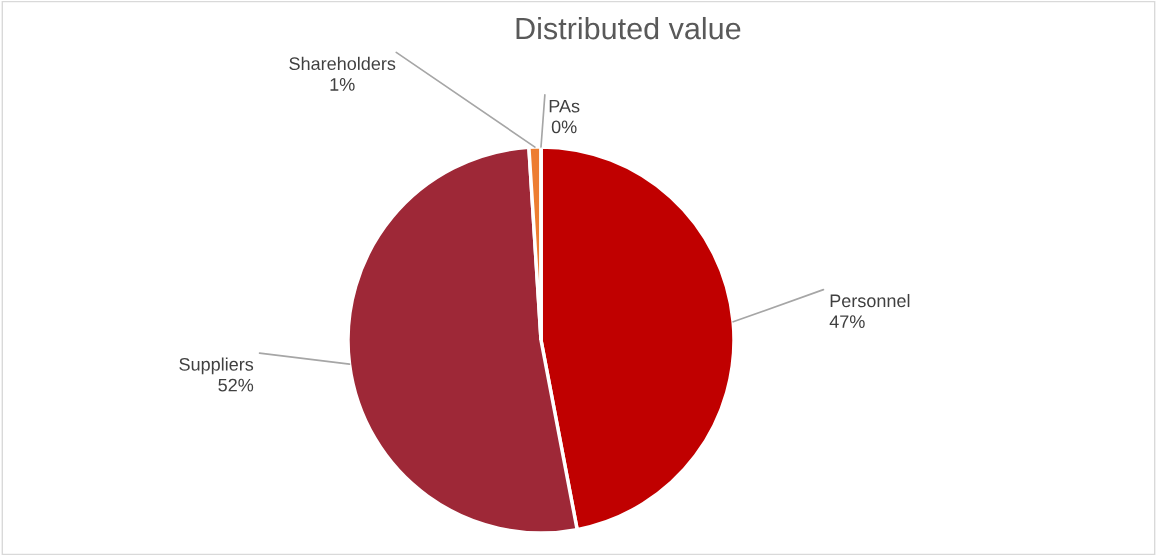  Describe the element at coordinates (564, 106) in the screenshot. I see `category-label: PAs` at that location.